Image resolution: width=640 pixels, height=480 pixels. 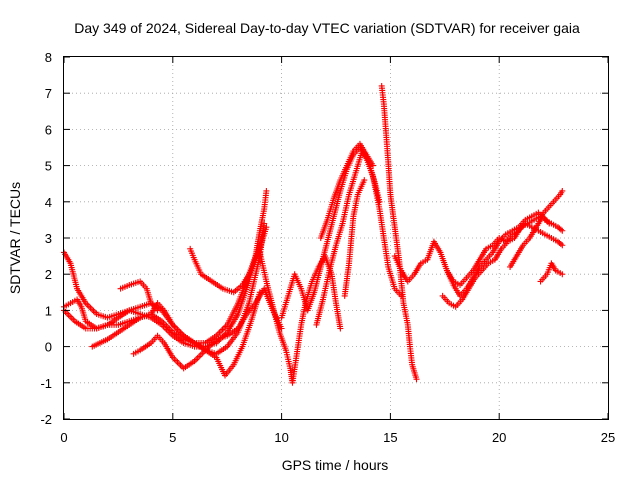 What do you see at coordinates (48, 238) in the screenshot?
I see `y-tick-label: 3` at bounding box center [48, 238].